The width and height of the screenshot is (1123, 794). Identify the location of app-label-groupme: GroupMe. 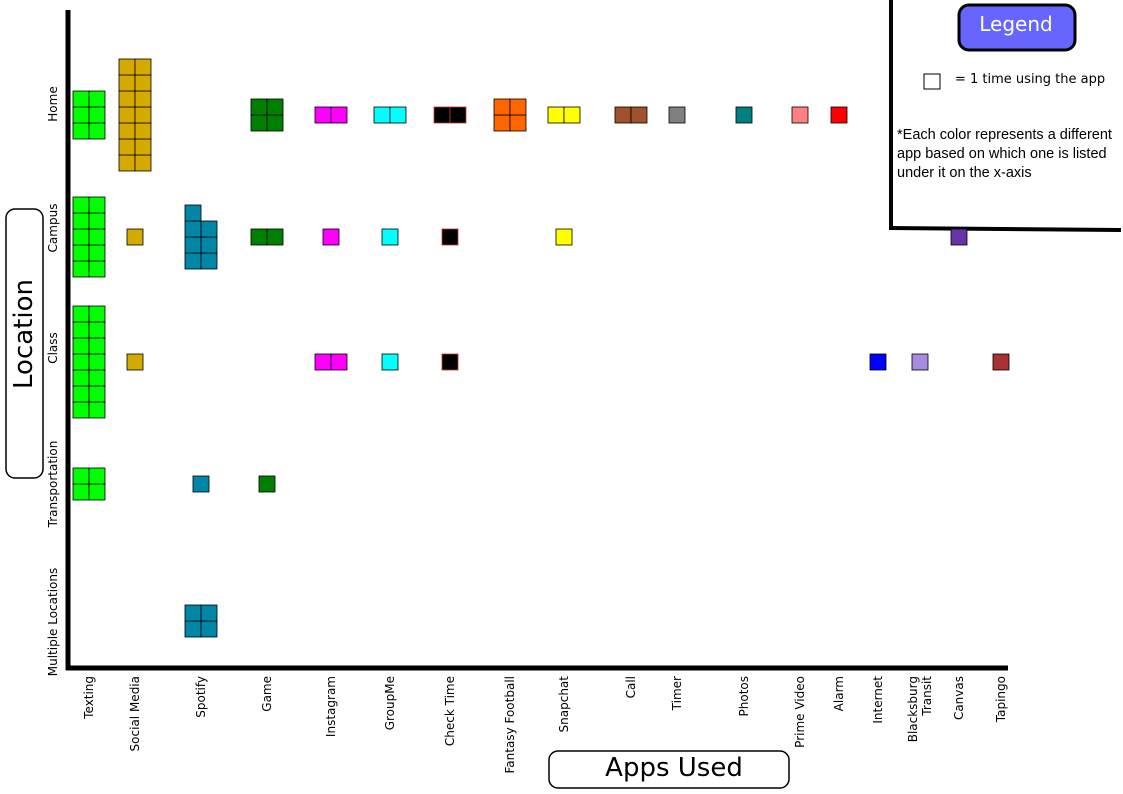
(390, 703).